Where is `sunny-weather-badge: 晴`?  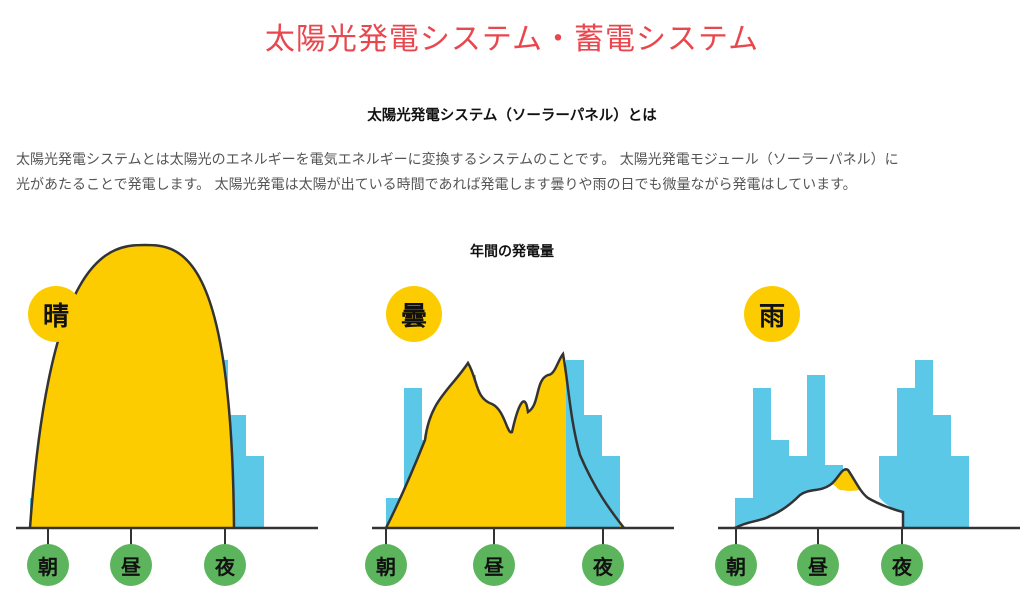 sunny-weather-badge: 晴 is located at coordinates (56, 314).